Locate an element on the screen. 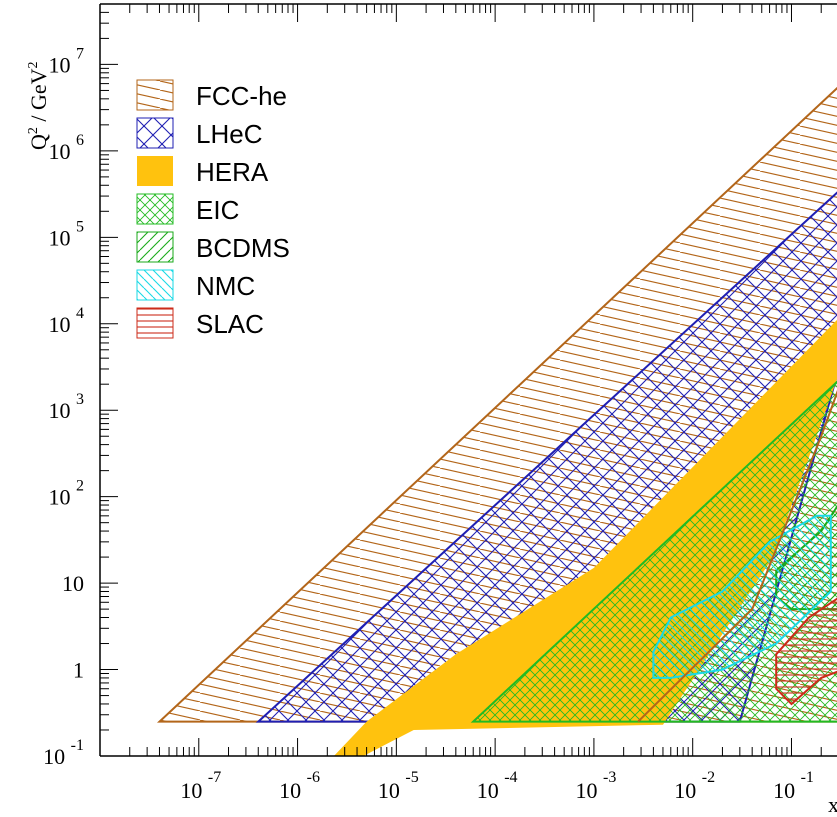 The height and width of the screenshot is (817, 837). x-tick-label: 10 -5 is located at coordinates (398, 786).